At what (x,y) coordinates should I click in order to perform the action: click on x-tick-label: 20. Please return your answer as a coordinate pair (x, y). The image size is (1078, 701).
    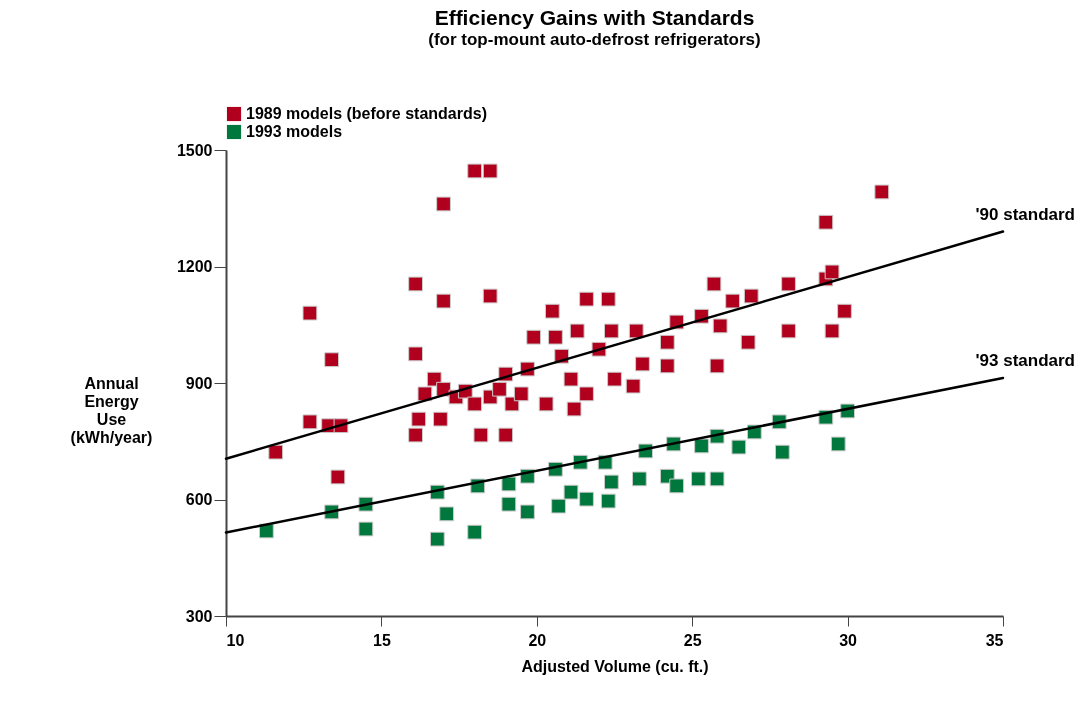
    Looking at the image, I should click on (537, 640).